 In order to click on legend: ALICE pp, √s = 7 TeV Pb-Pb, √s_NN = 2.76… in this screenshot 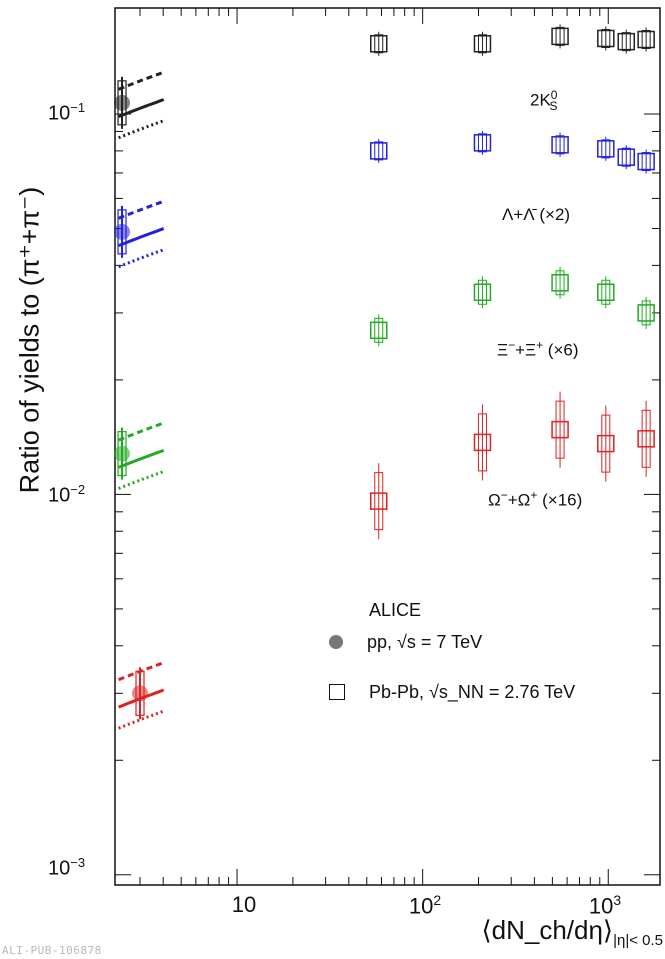, I will do `click(450, 653)`.